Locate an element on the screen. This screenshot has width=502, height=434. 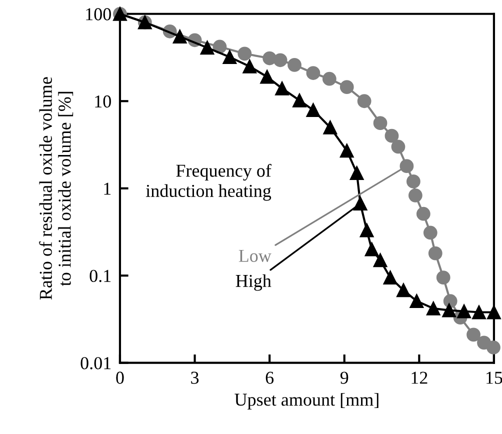
text: High is located at coordinates (254, 282).